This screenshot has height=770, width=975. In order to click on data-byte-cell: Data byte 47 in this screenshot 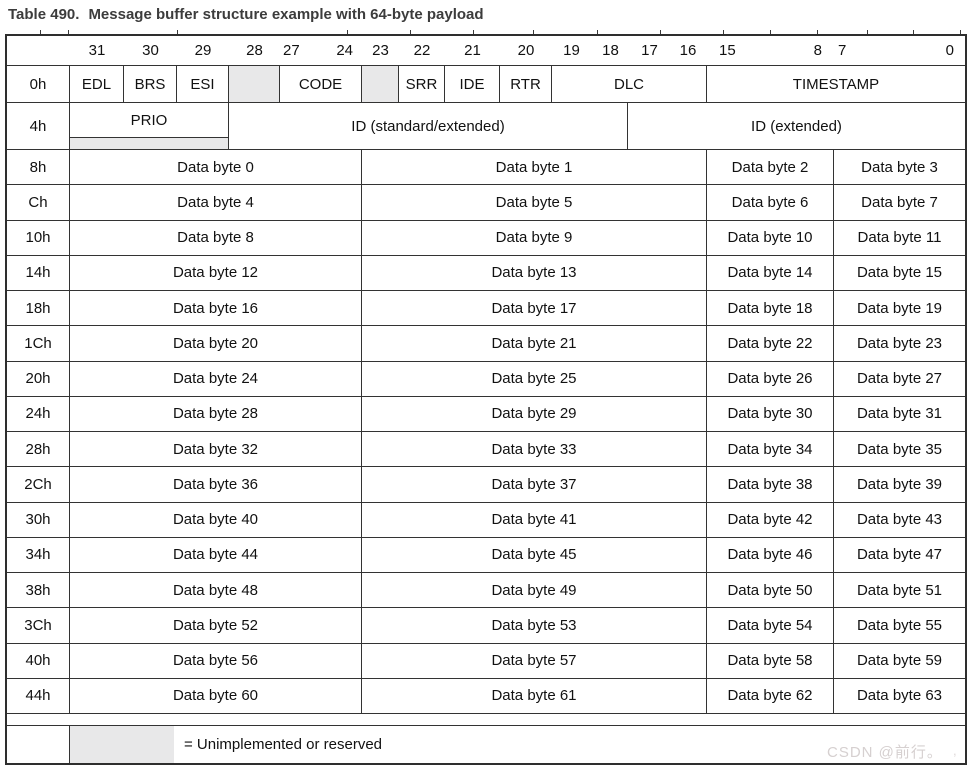, I will do `click(899, 555)`.